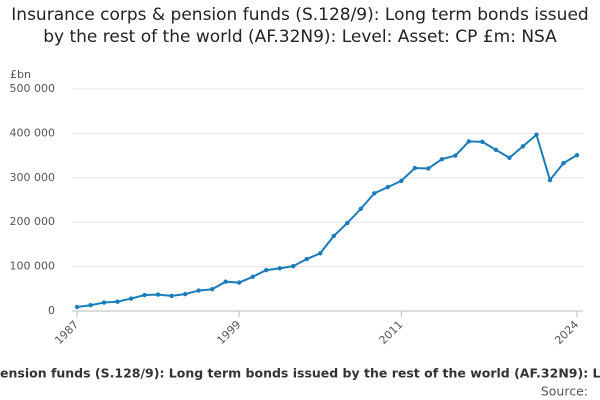 The width and height of the screenshot is (600, 400). Describe the element at coordinates (51, 310) in the screenshot. I see `y-tick-label: 0` at that location.